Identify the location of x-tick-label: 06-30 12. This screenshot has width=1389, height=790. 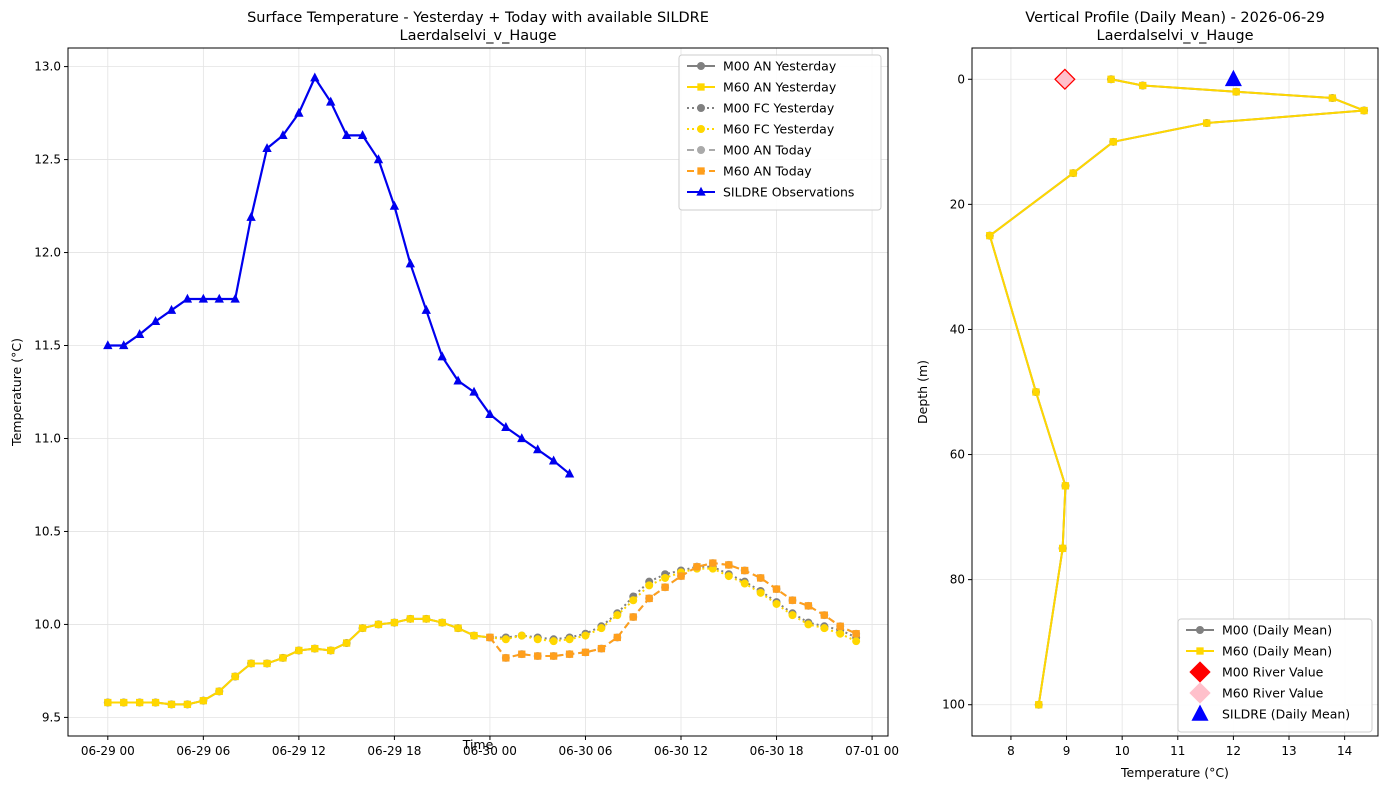
(681, 751).